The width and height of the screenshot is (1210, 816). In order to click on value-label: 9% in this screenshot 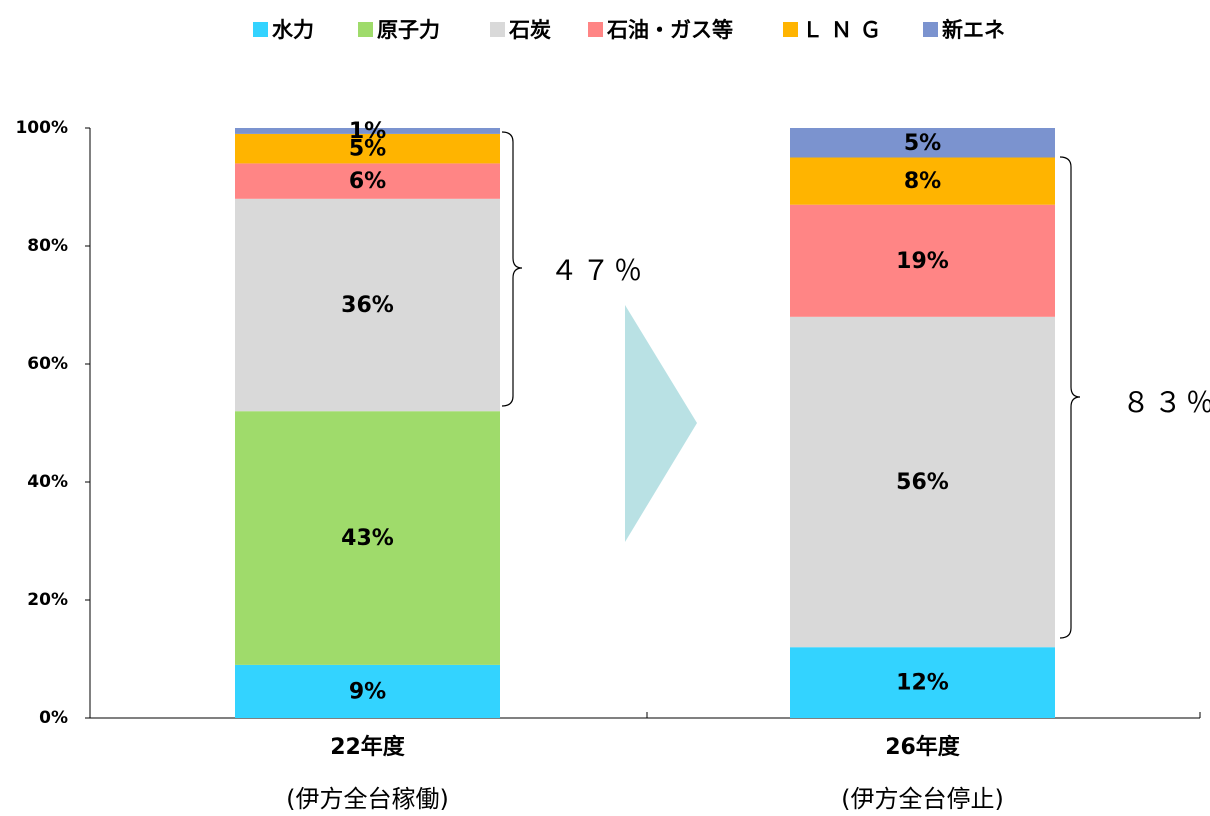, I will do `click(367, 691)`.